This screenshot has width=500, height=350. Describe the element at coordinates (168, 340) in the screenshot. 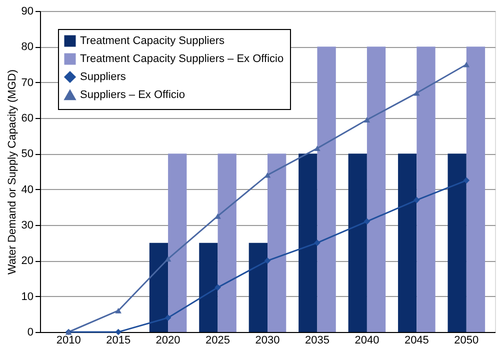

I see `x-tick-label: 2020` at that location.